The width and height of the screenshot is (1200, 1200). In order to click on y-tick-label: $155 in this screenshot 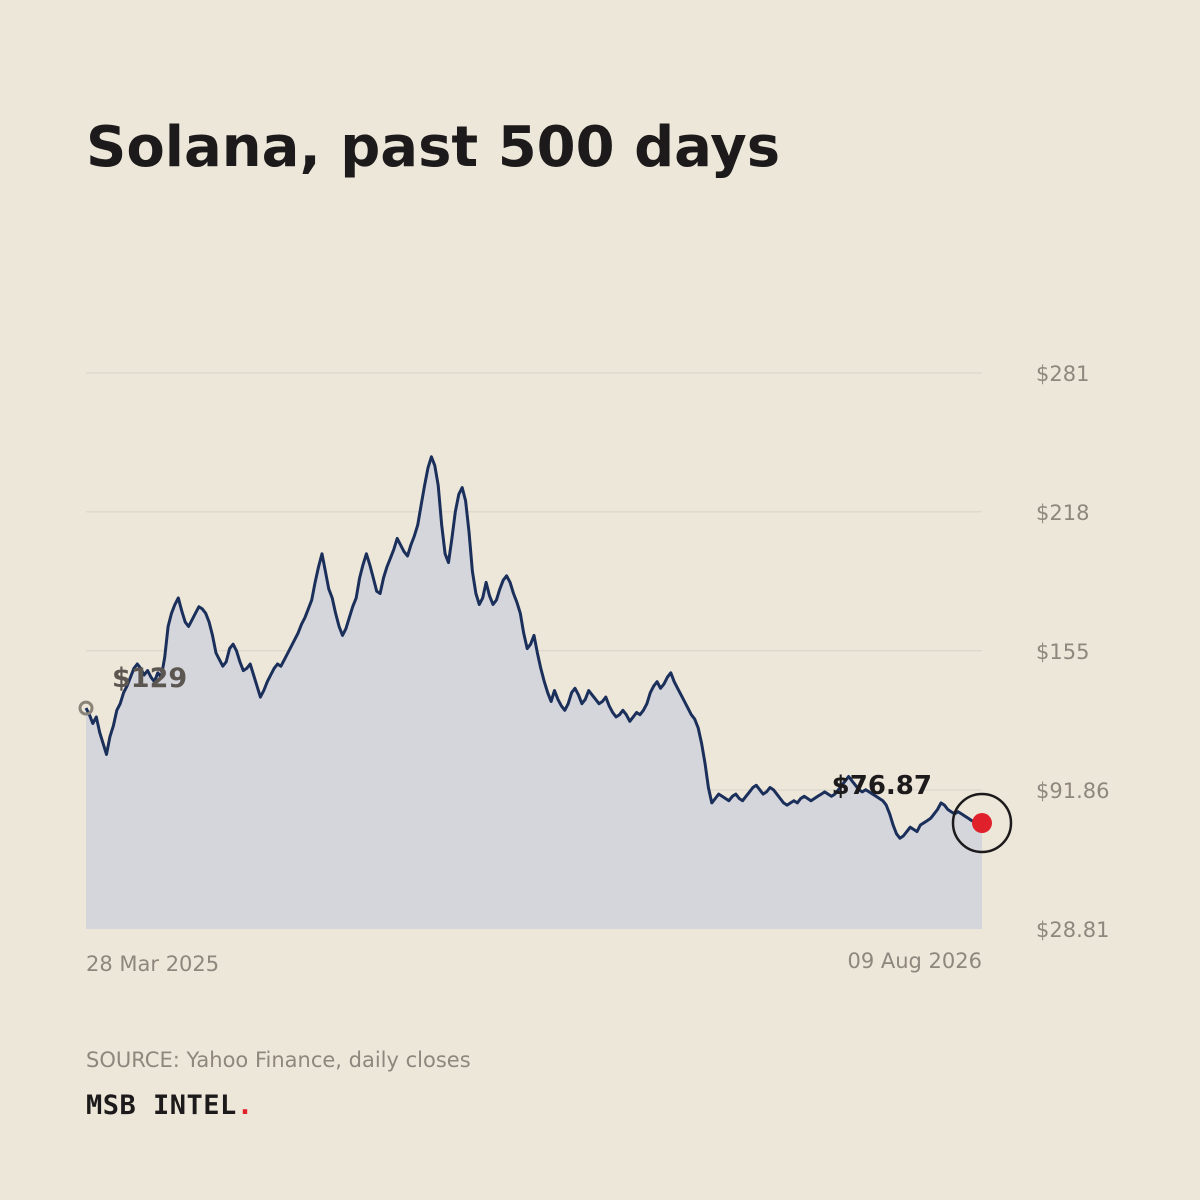, I will do `click(1062, 652)`.